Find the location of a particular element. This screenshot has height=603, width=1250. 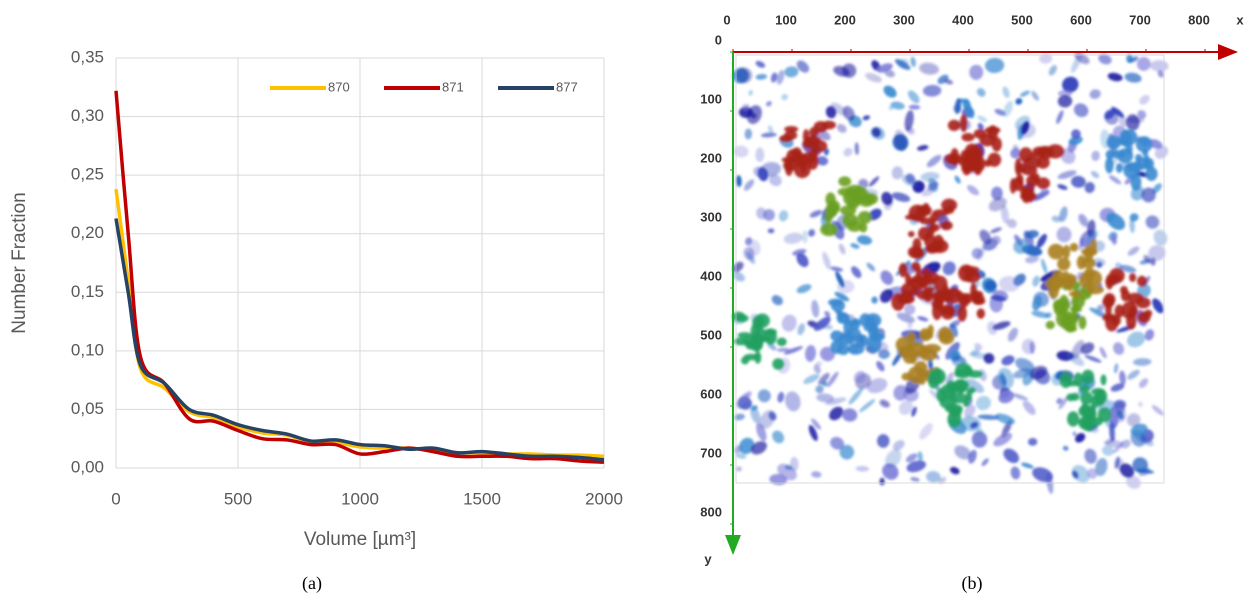

y-tick-label: 800 is located at coordinates (711, 511).